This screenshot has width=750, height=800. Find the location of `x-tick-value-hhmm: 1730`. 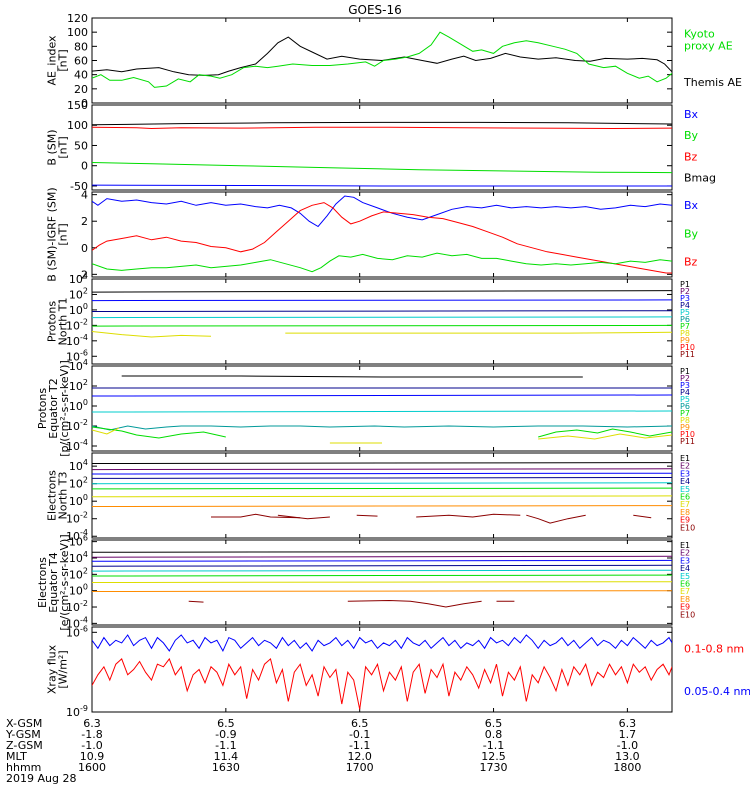

x-tick-value-hhmm: 1730 is located at coordinates (494, 767).